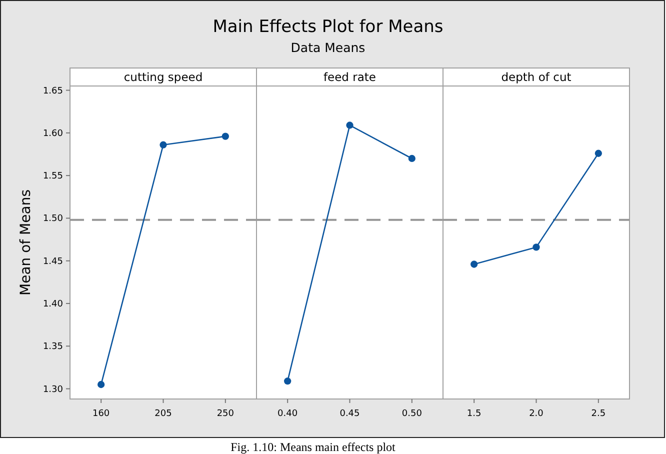 The image size is (666, 454). What do you see at coordinates (163, 77) in the screenshot?
I see `x-axis-title: cutting speed` at bounding box center [163, 77].